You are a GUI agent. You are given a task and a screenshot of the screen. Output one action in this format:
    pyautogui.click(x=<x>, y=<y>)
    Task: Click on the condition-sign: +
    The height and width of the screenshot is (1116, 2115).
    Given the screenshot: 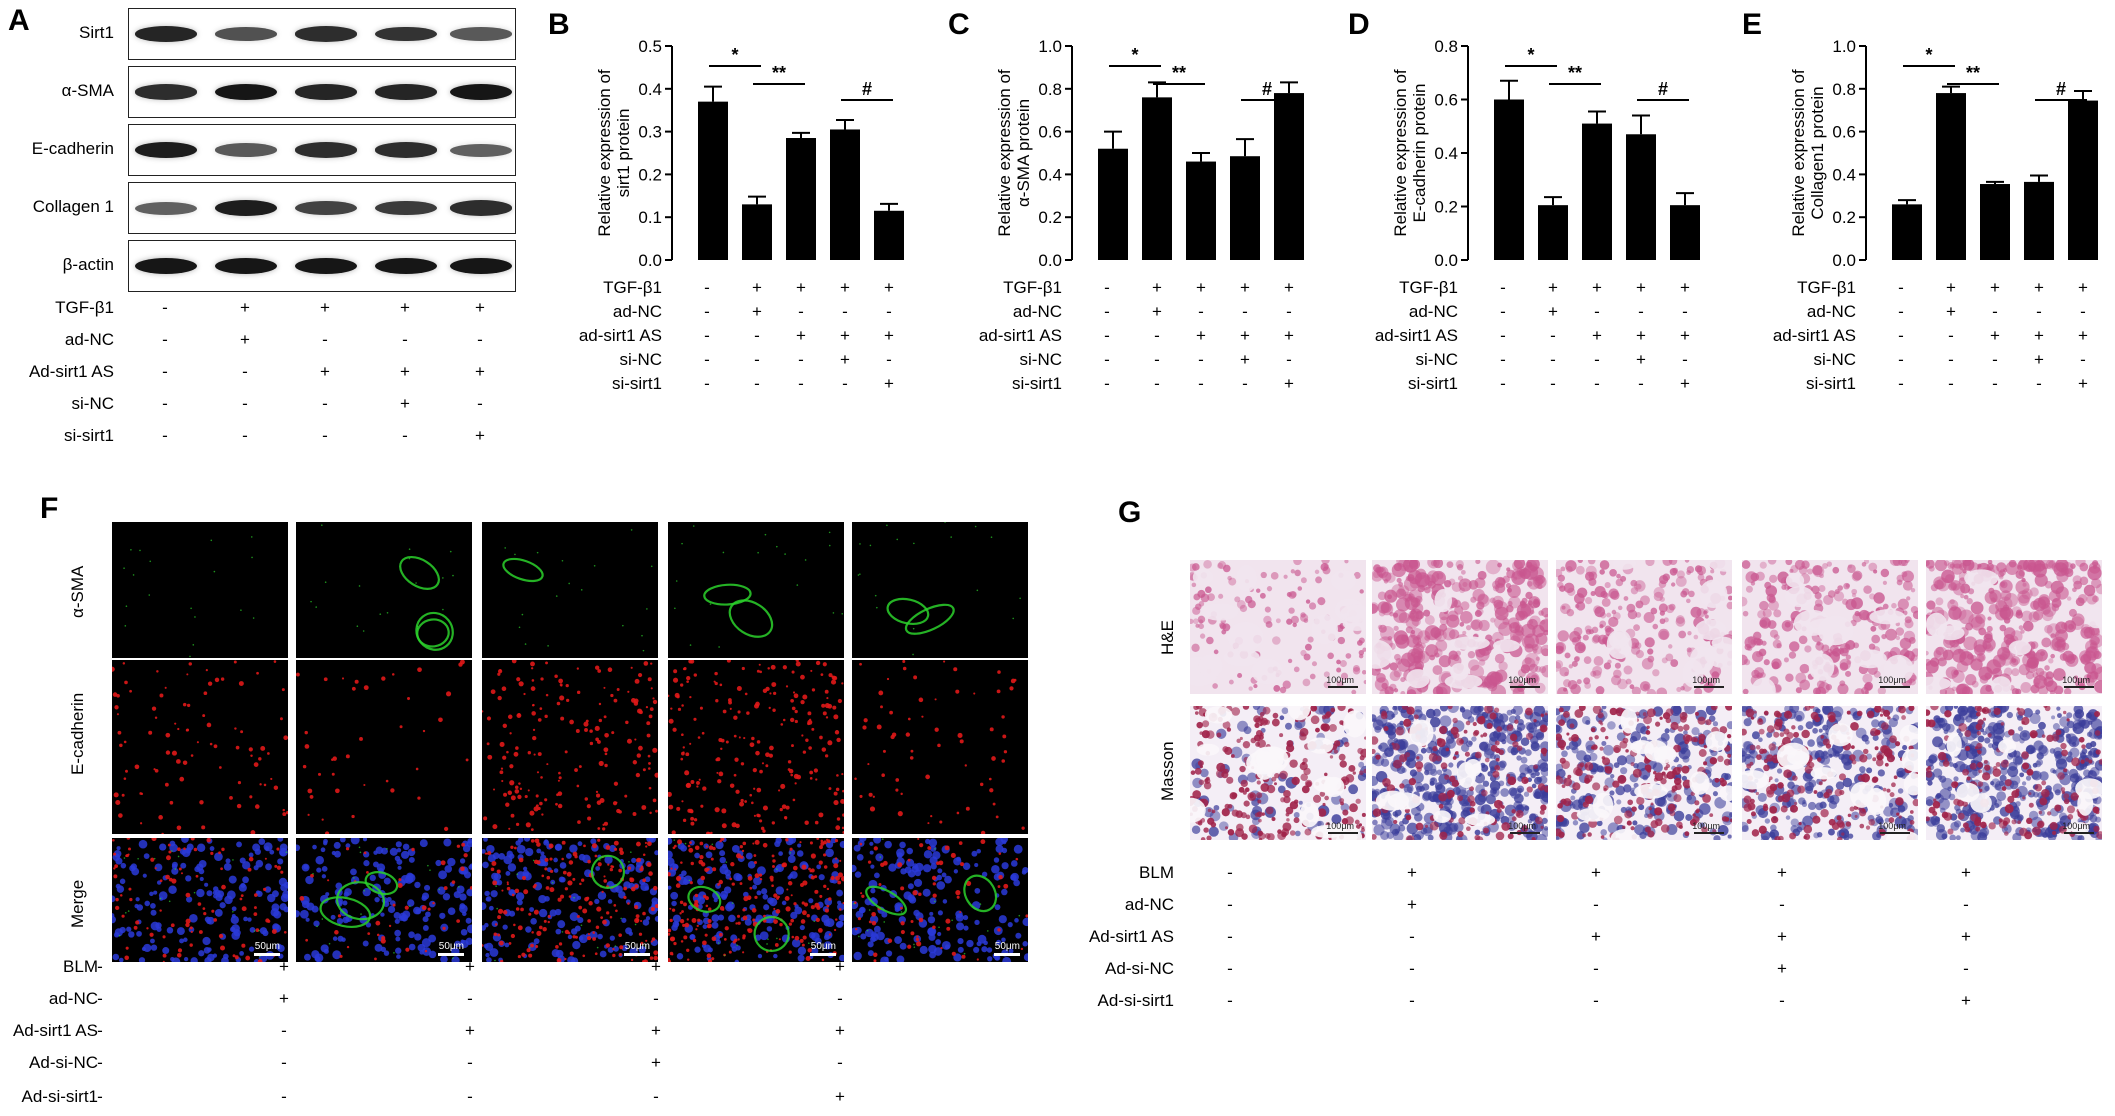 What is the action you would take?
    pyautogui.click(x=1245, y=287)
    